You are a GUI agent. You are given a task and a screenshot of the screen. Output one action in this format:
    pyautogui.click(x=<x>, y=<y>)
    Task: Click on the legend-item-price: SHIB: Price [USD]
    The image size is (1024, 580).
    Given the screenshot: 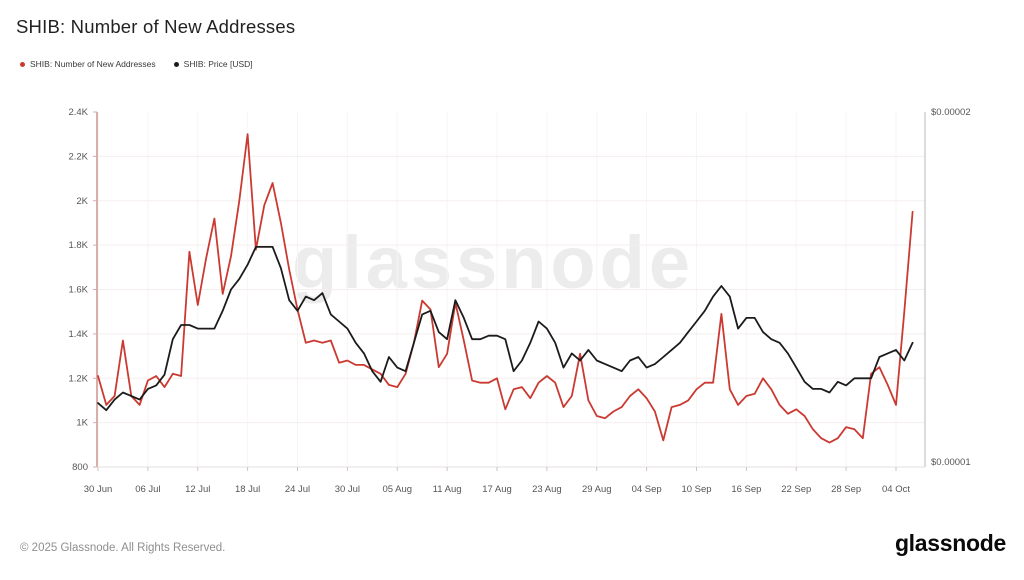 What is the action you would take?
    pyautogui.click(x=213, y=64)
    